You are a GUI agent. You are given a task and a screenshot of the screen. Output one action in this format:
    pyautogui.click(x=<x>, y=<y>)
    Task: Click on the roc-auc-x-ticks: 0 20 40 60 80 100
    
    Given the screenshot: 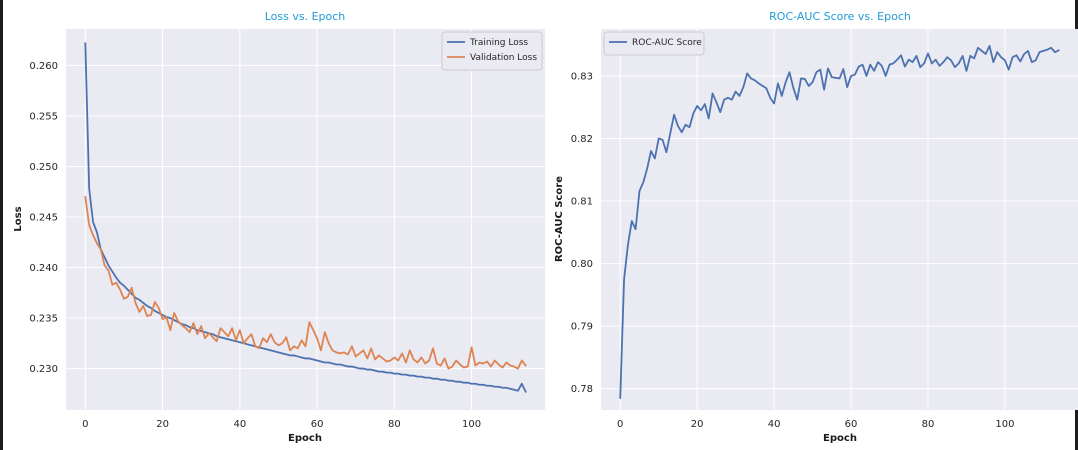 What is the action you would take?
    pyautogui.click(x=815, y=424)
    